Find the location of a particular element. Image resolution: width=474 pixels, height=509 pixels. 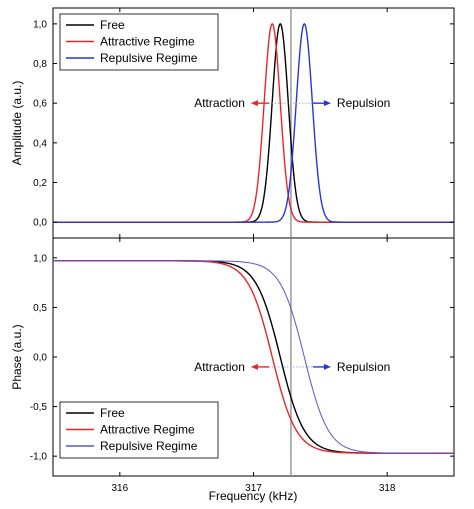

y-tick-label: 0,4 is located at coordinates (40, 143).